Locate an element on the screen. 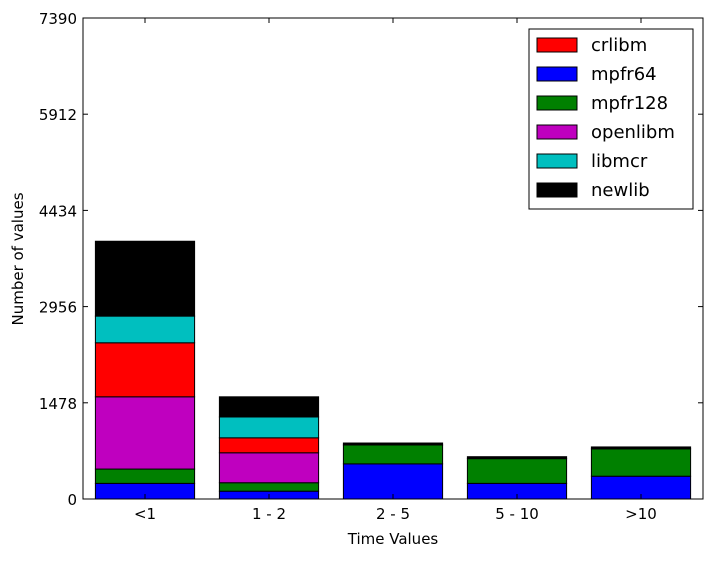  legend-label-newlib: newlib is located at coordinates (620, 190).